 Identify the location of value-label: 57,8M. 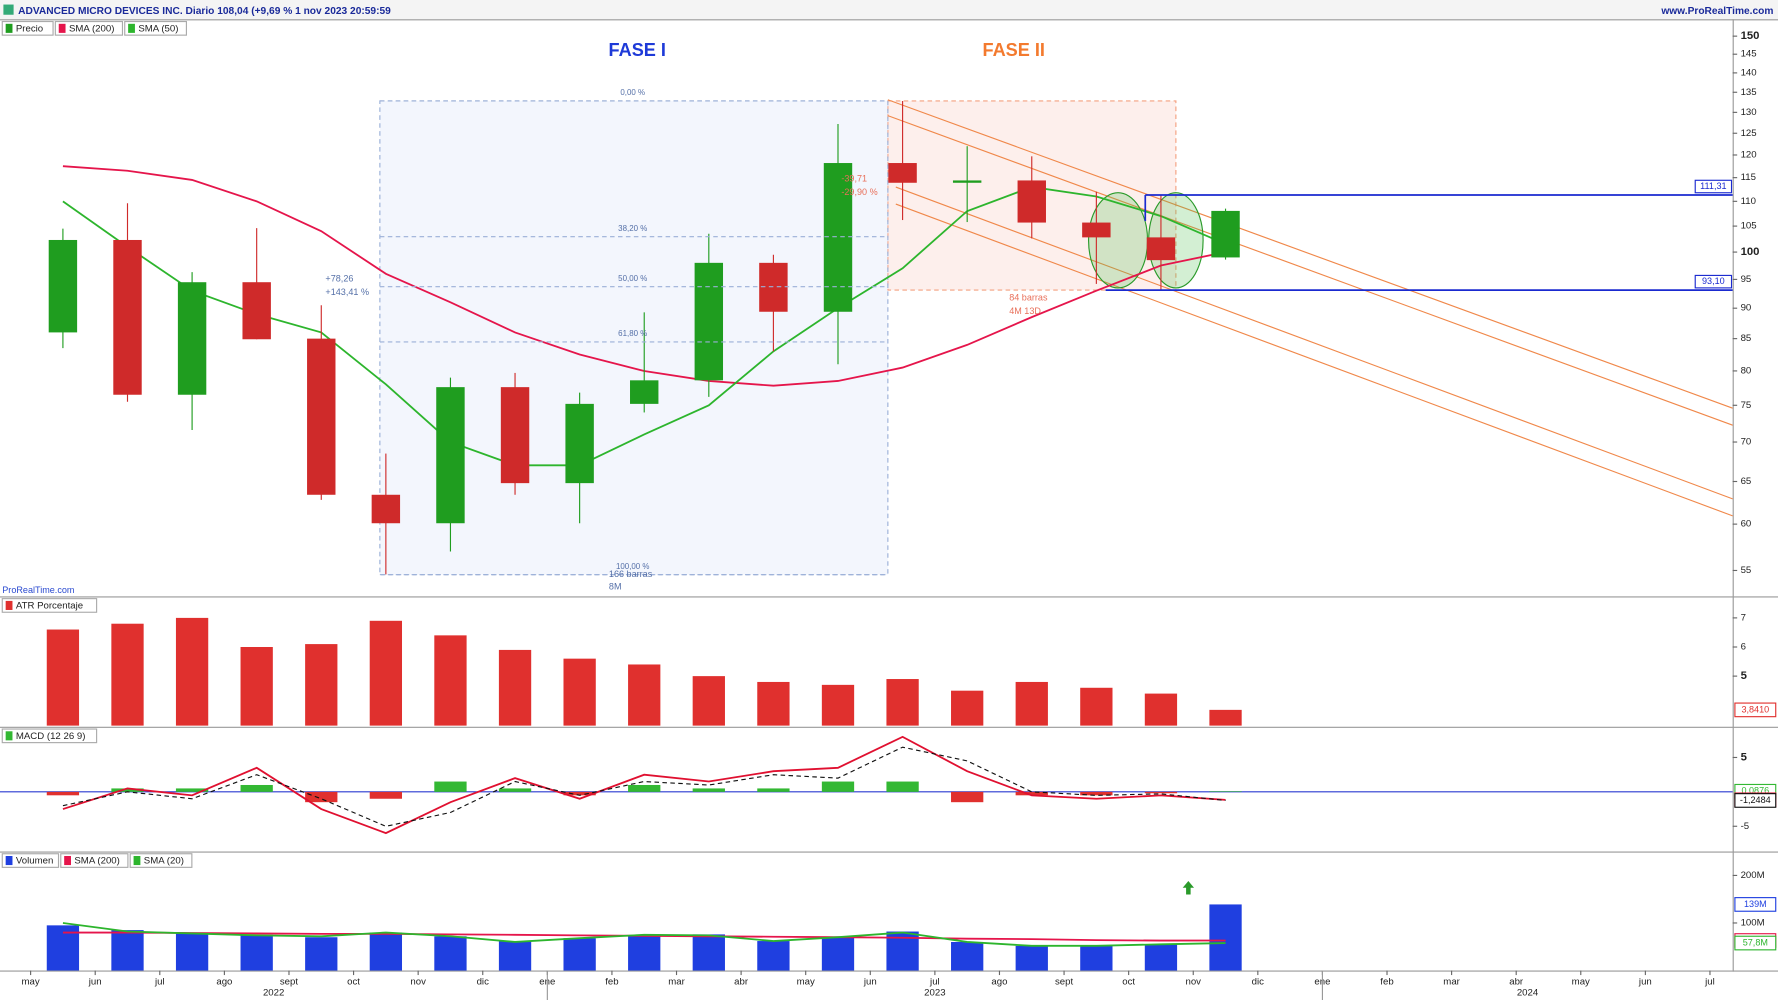
(1755, 942).